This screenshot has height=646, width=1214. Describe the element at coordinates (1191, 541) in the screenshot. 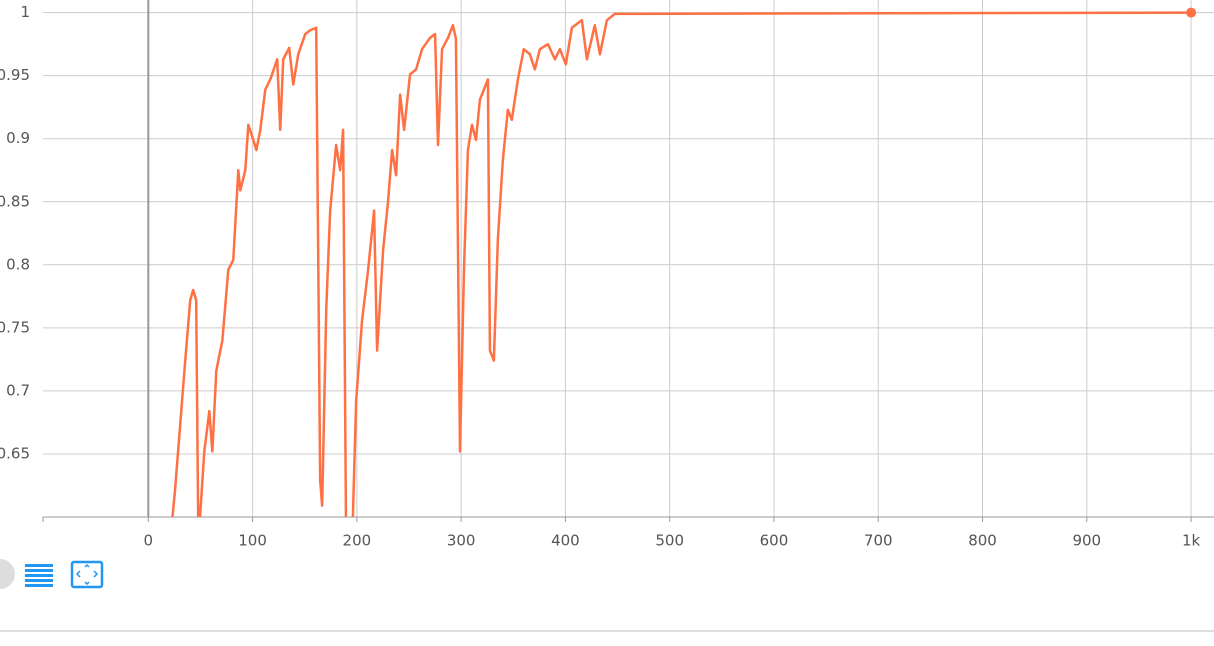

I see `x-tick-label: 1k` at that location.